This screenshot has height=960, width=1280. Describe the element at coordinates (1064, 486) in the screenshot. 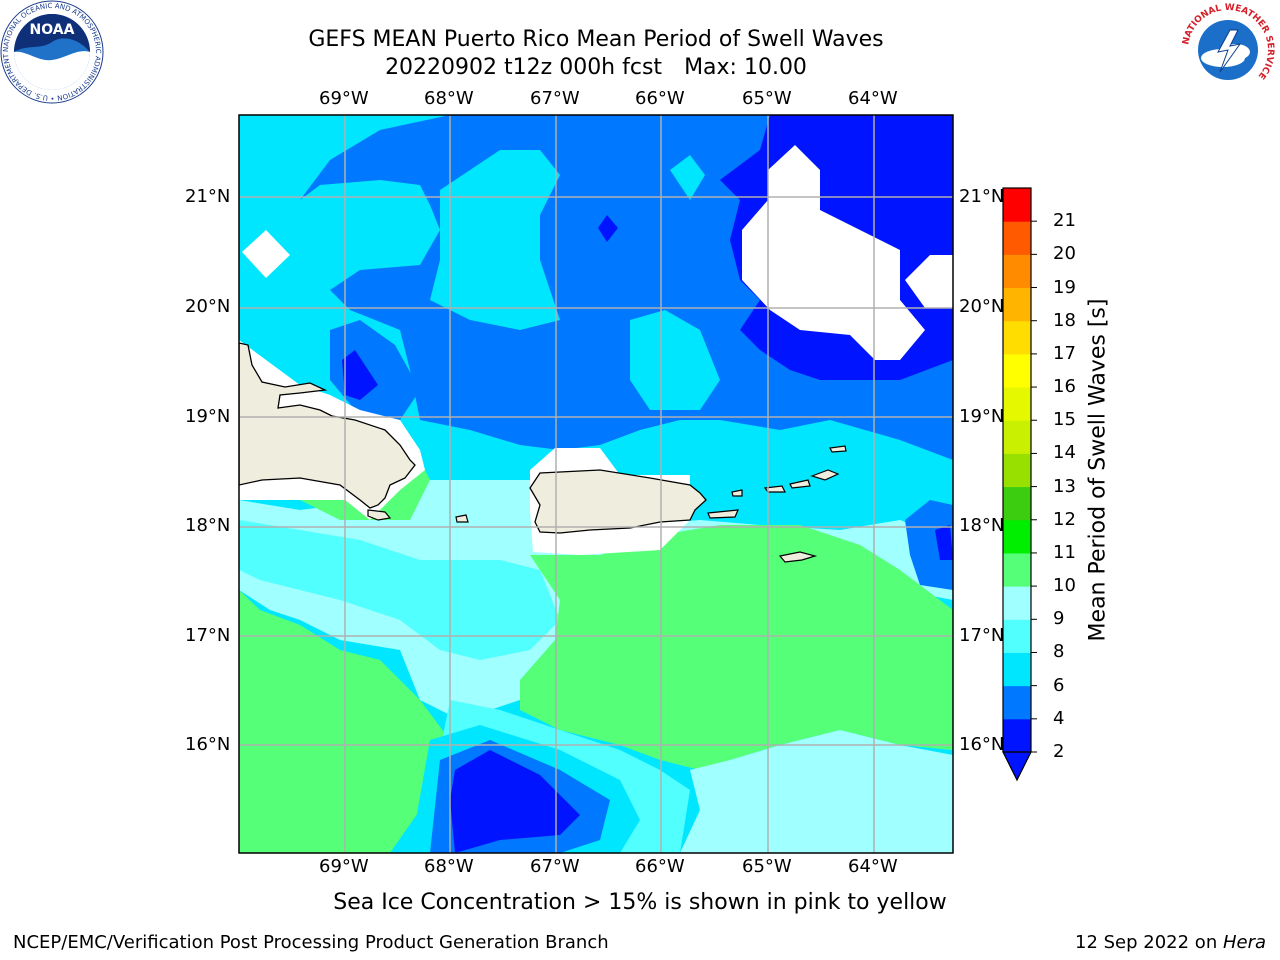

I see `colorbar-tick-label: 13` at that location.